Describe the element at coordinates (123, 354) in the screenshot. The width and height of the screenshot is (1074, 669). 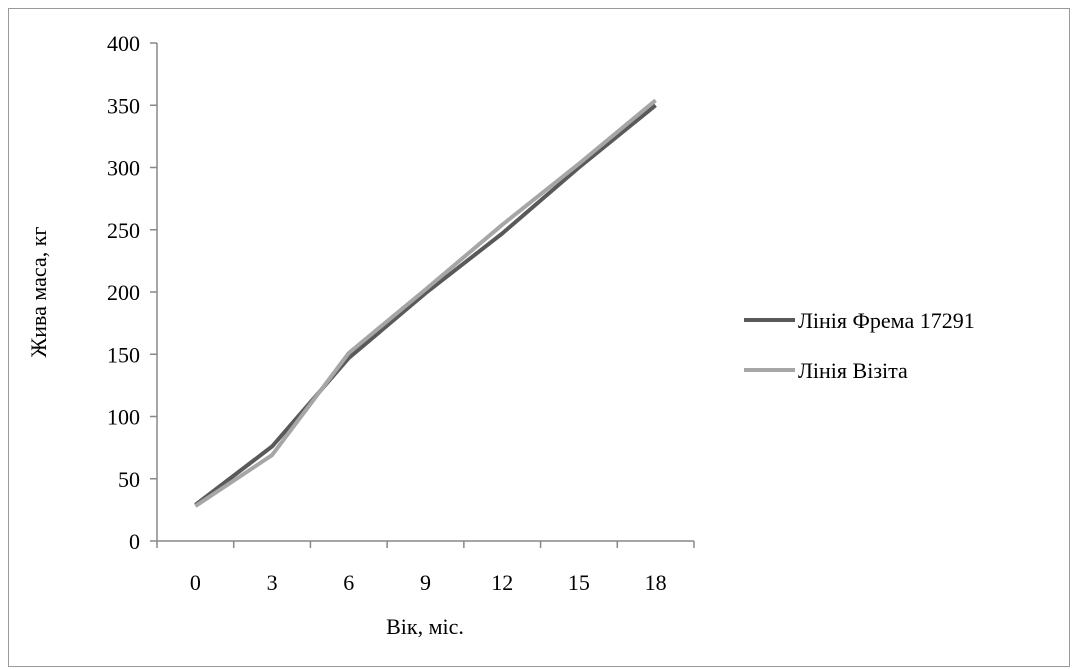
I see `y-tick-label: 150` at that location.